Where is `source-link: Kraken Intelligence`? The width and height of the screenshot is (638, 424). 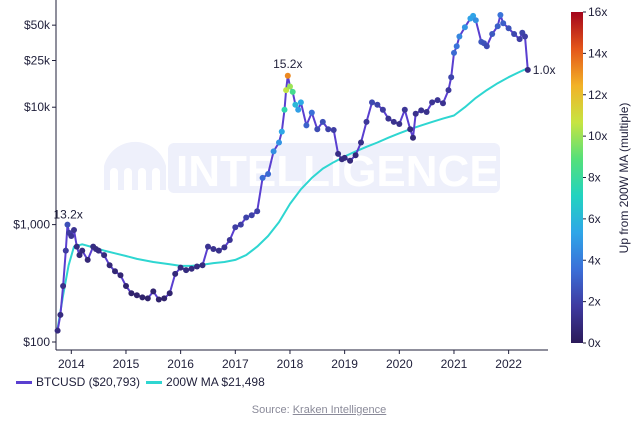 source-link: Kraken Intelligence is located at coordinates (339, 410).